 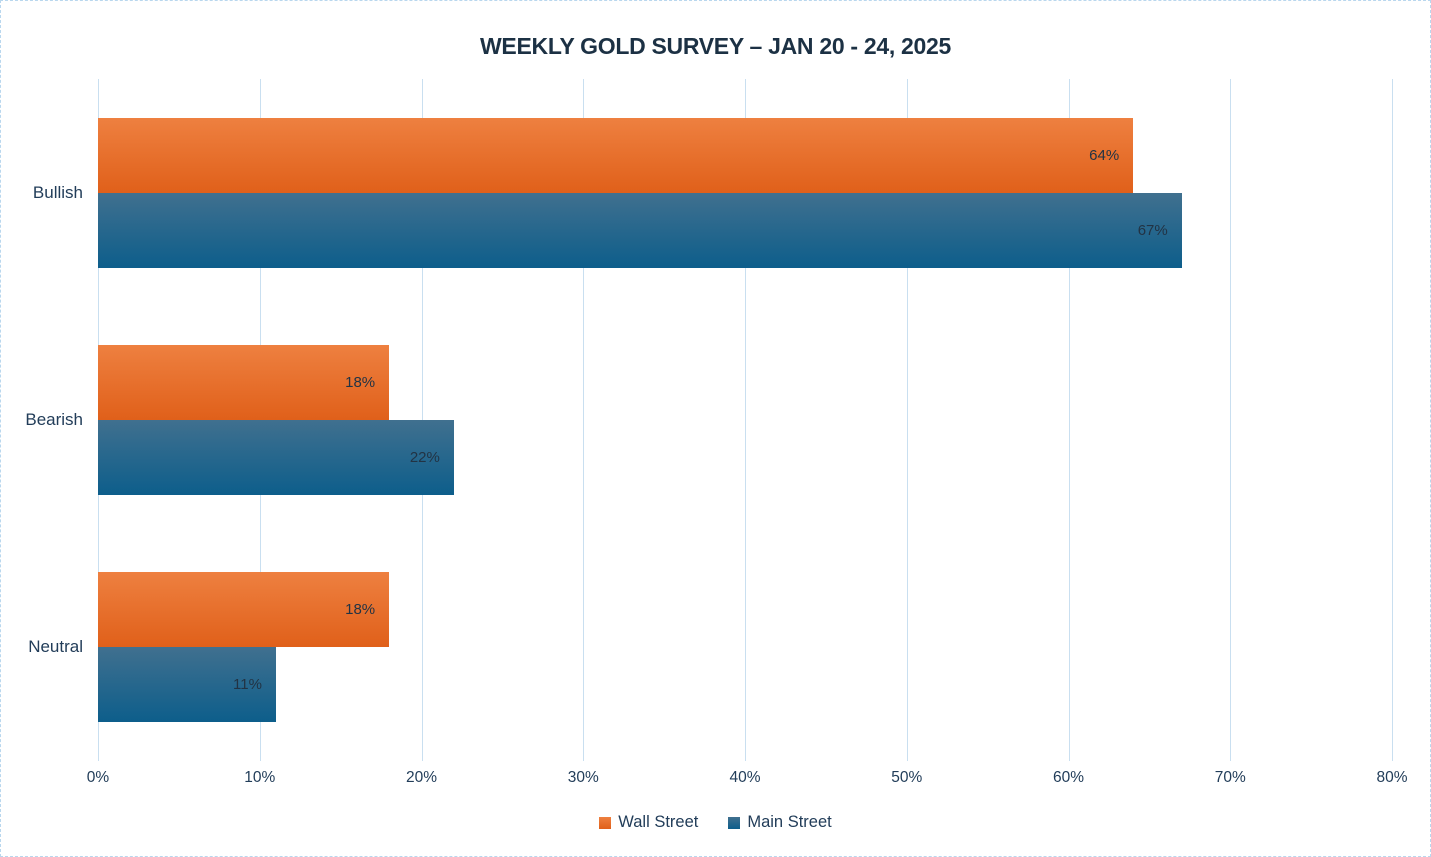 What do you see at coordinates (1230, 777) in the screenshot?
I see `x-axis-label-70: 70%` at bounding box center [1230, 777].